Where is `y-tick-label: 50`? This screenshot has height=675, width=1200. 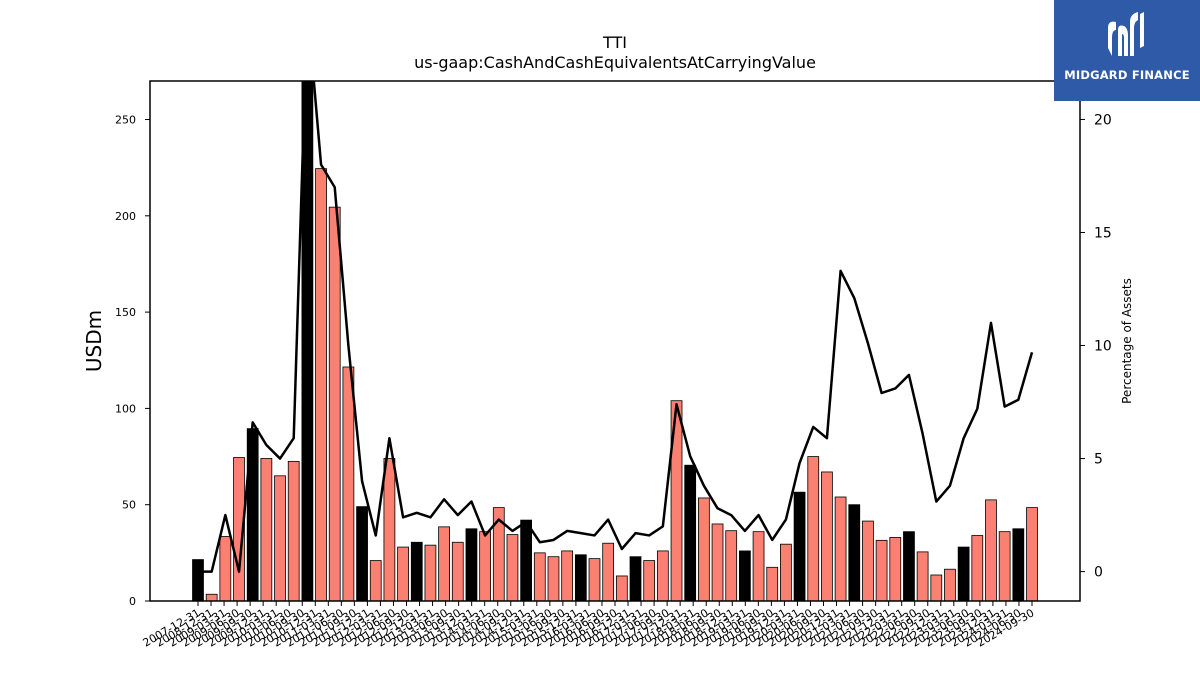
y-tick-label: 50 is located at coordinates (129, 505).